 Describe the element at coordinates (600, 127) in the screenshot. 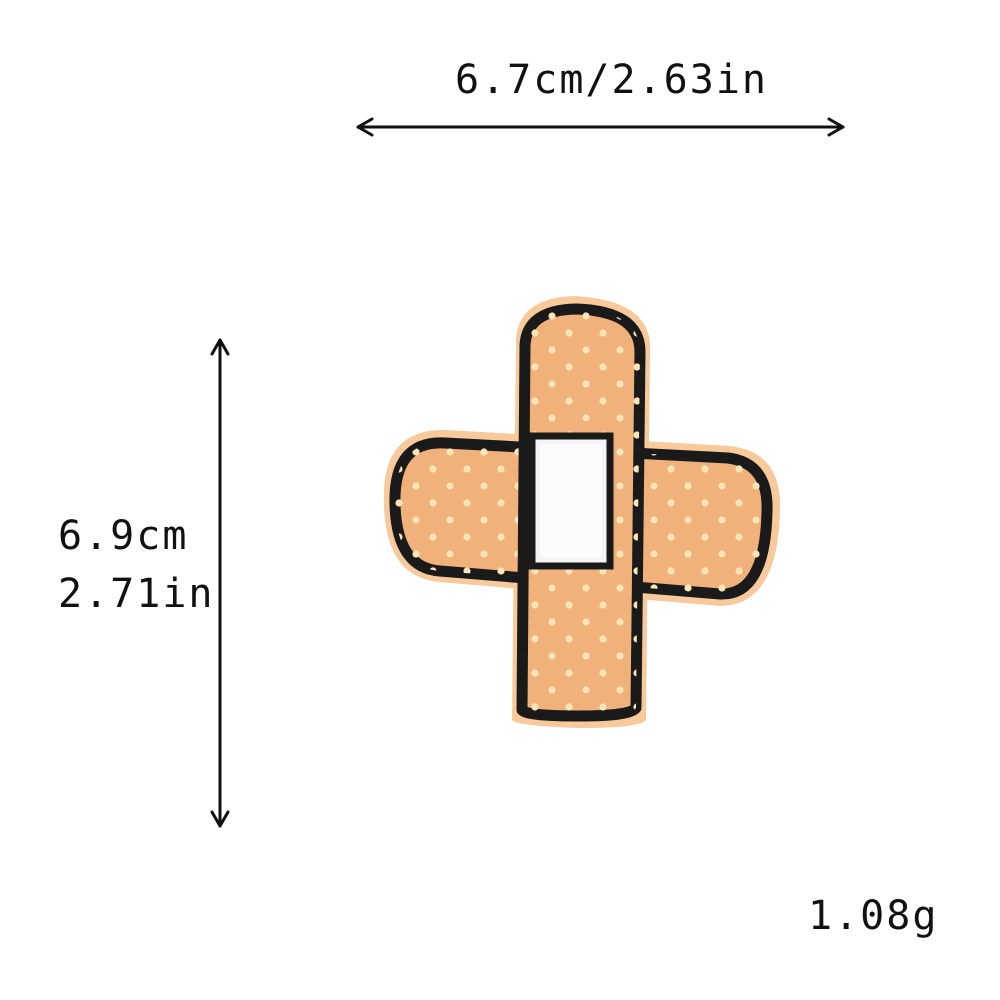

I see `width-arrow` at that location.